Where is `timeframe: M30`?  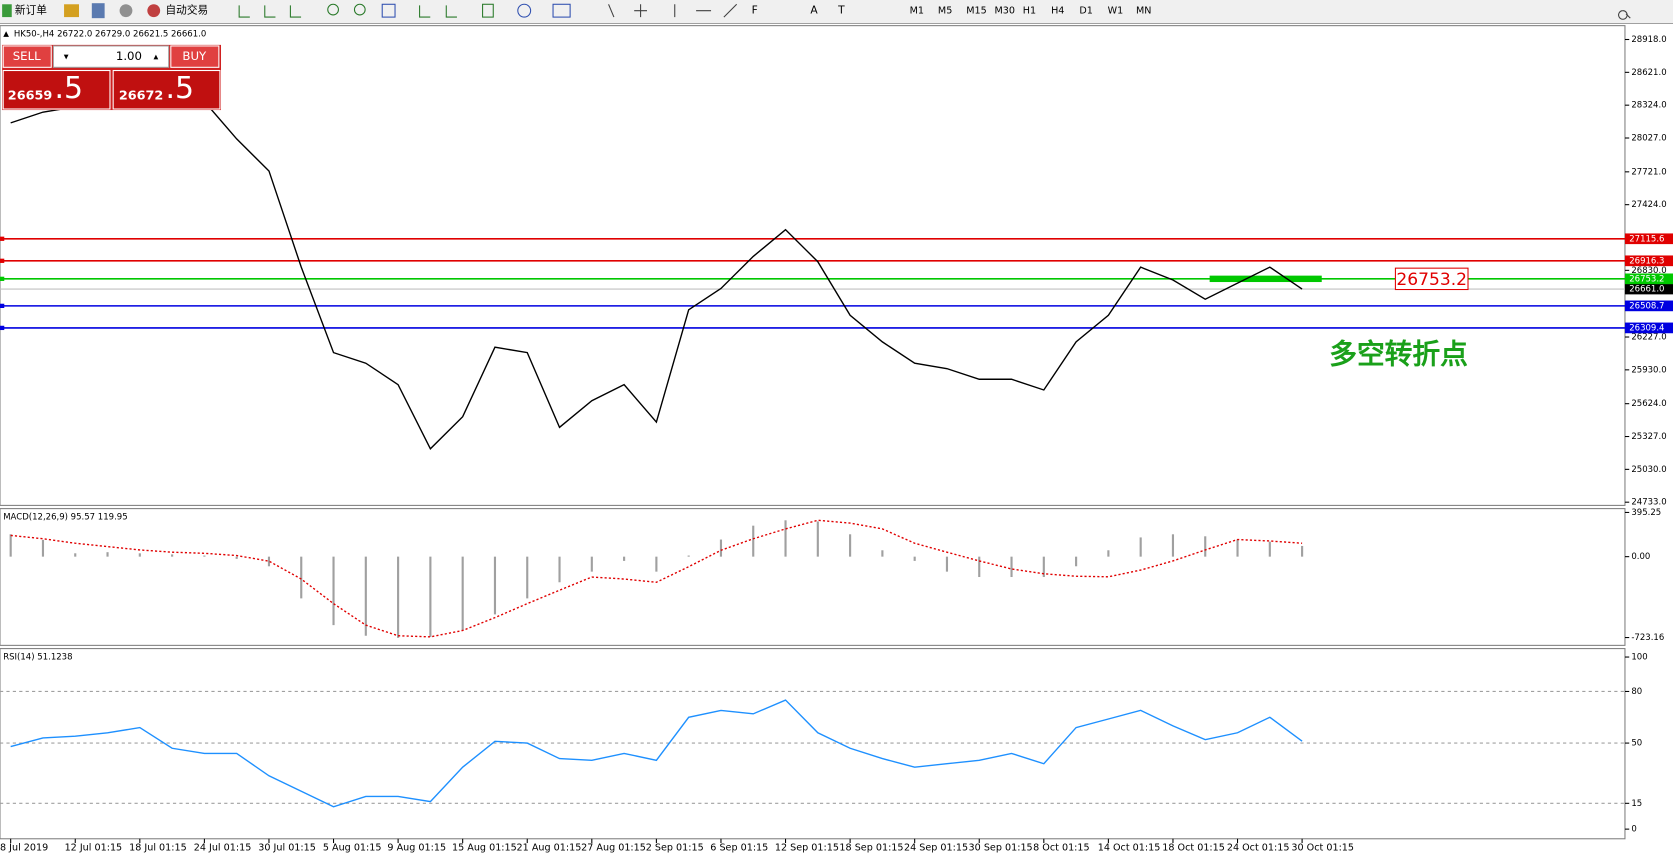
timeframe: M30 is located at coordinates (1005, 11).